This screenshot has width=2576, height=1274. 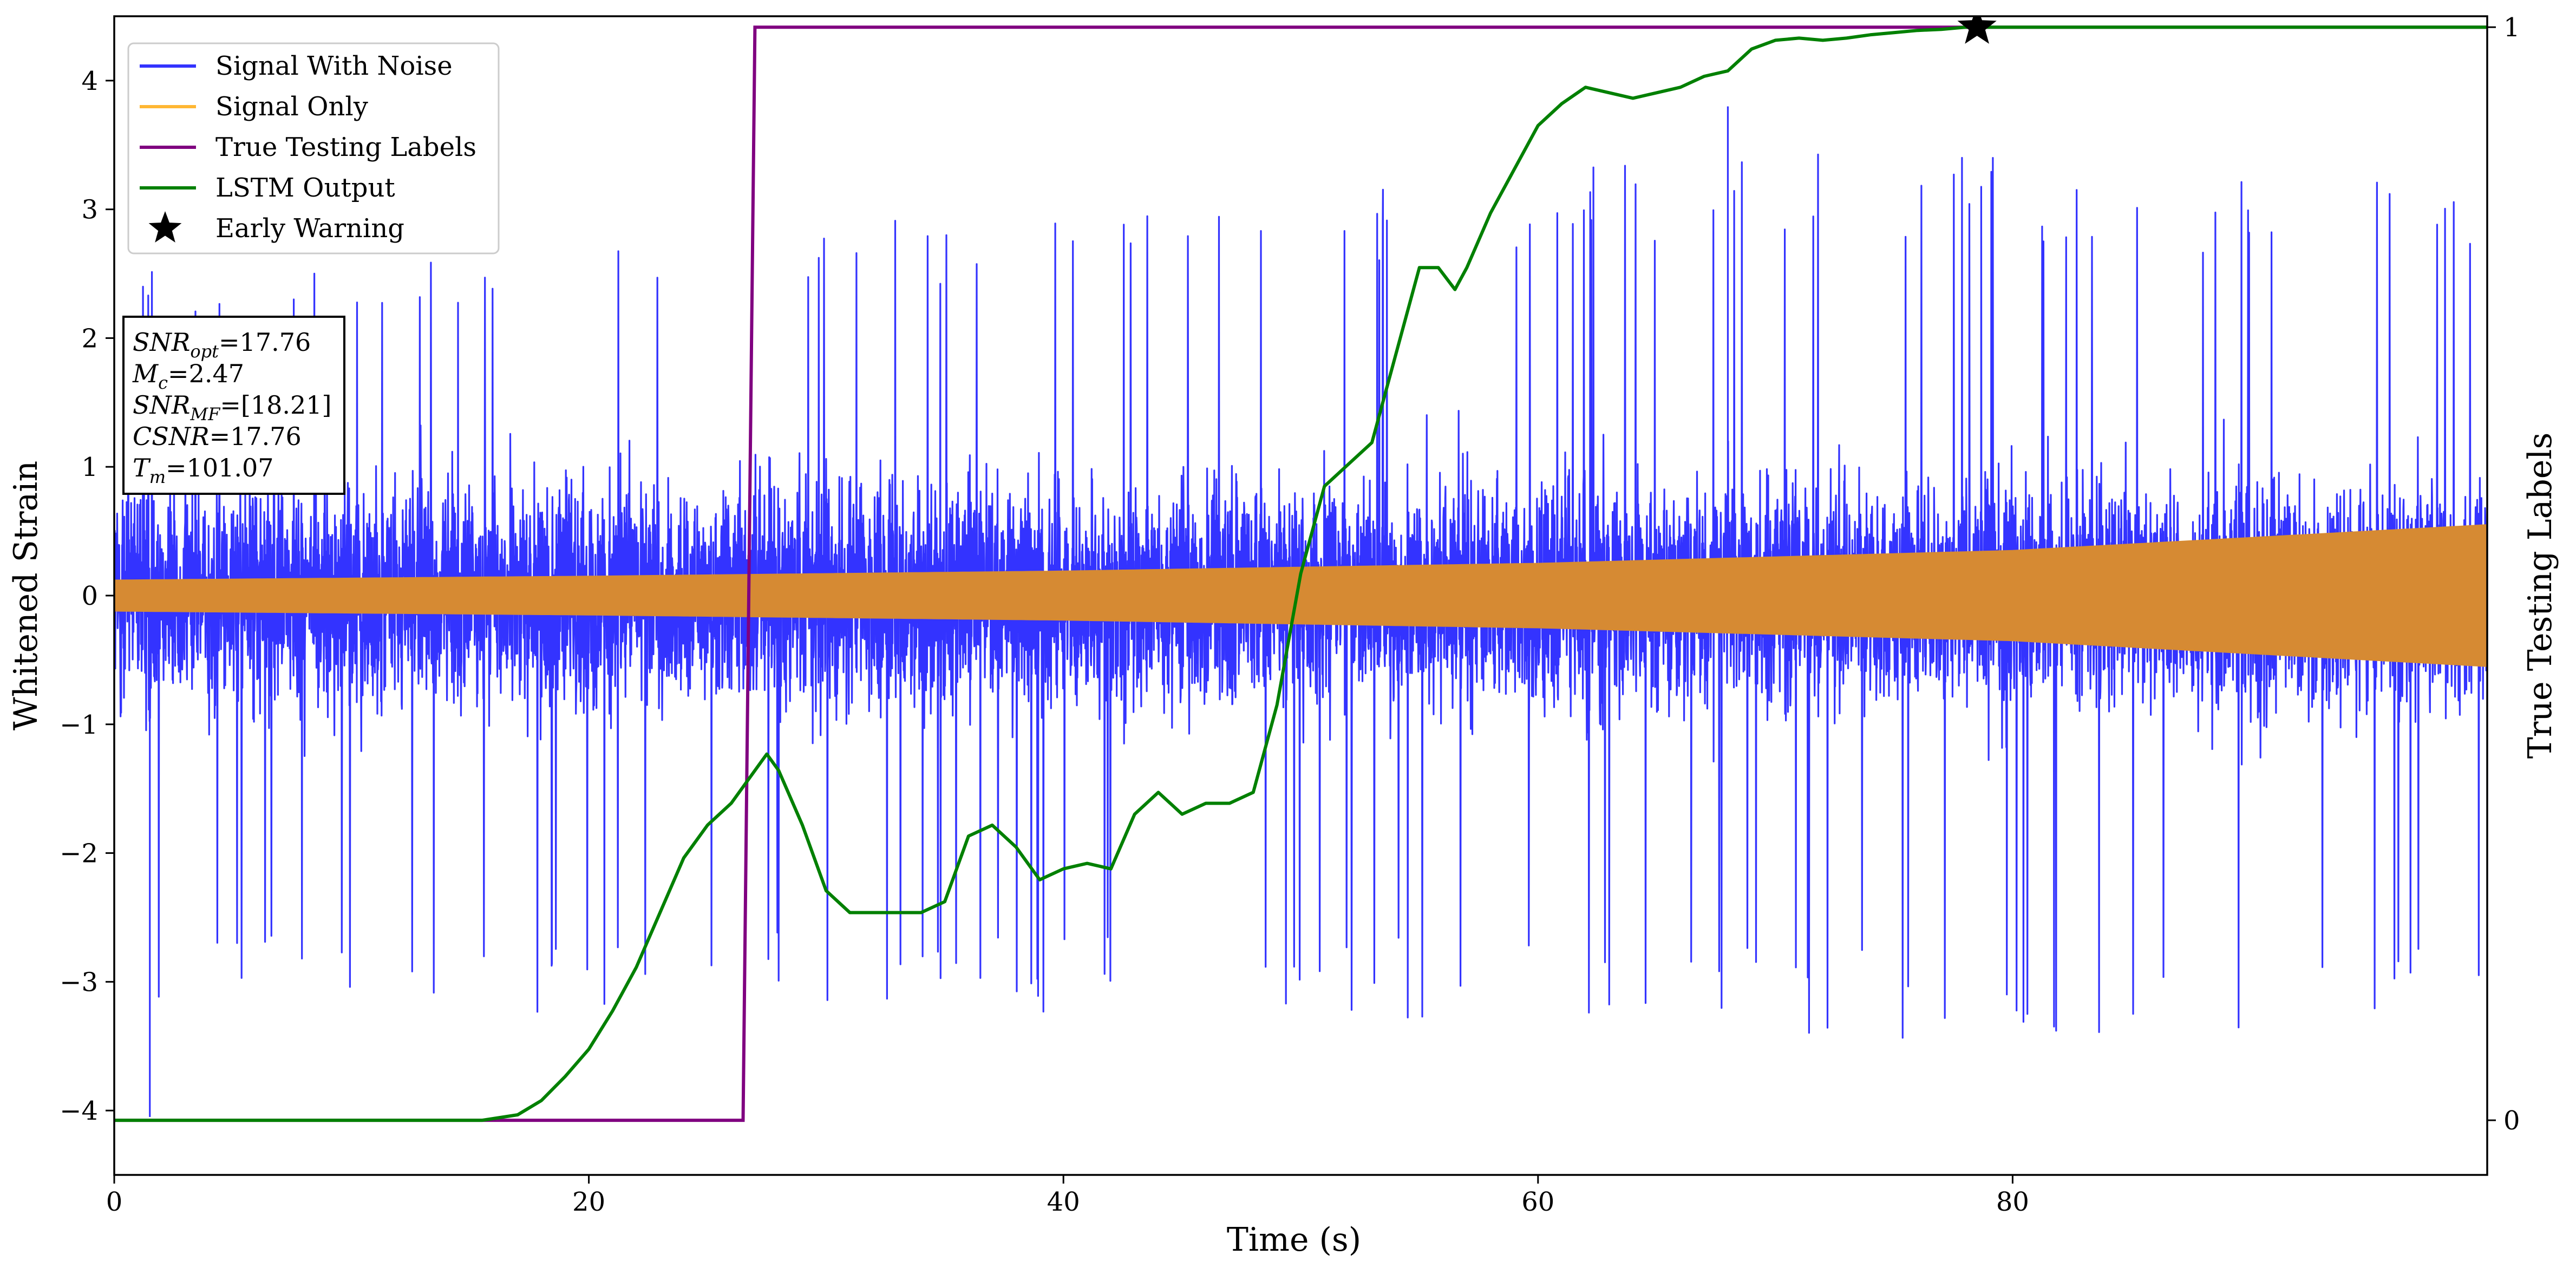 I want to click on legend-label: LSTM Output, so click(x=305, y=188).